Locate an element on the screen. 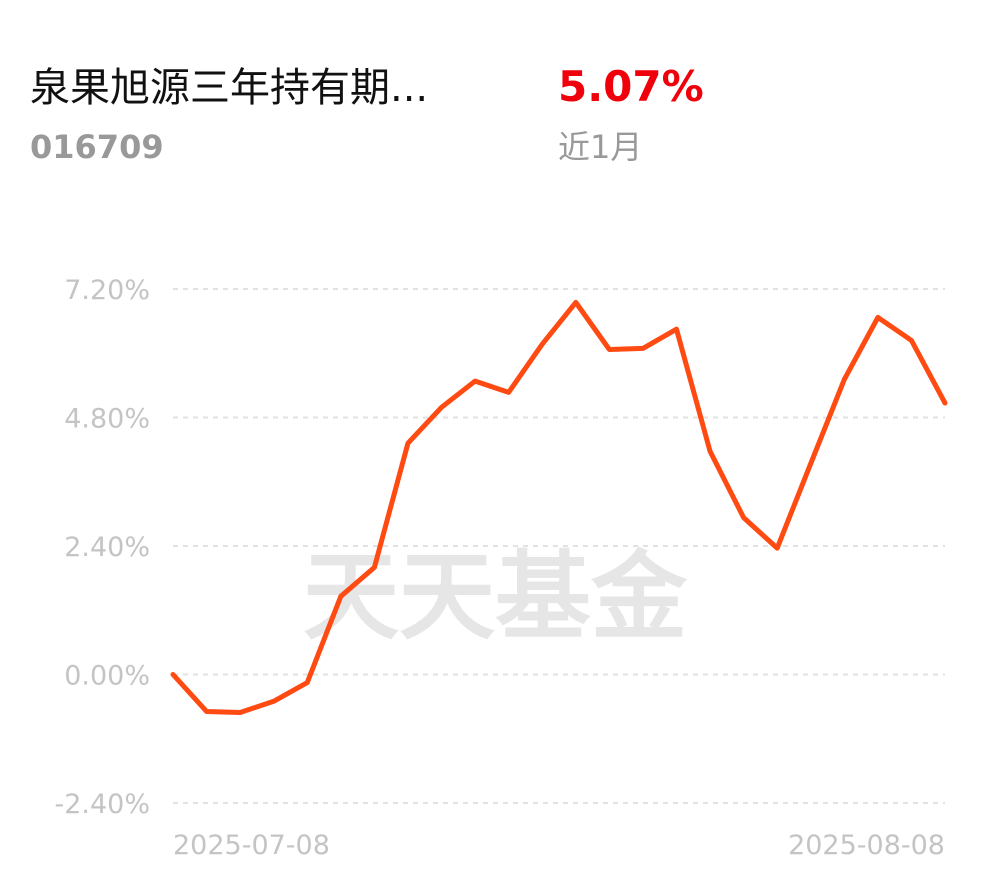 Image resolution: width=990 pixels, height=878 pixels. watermark: 天天基金 is located at coordinates (495, 597).